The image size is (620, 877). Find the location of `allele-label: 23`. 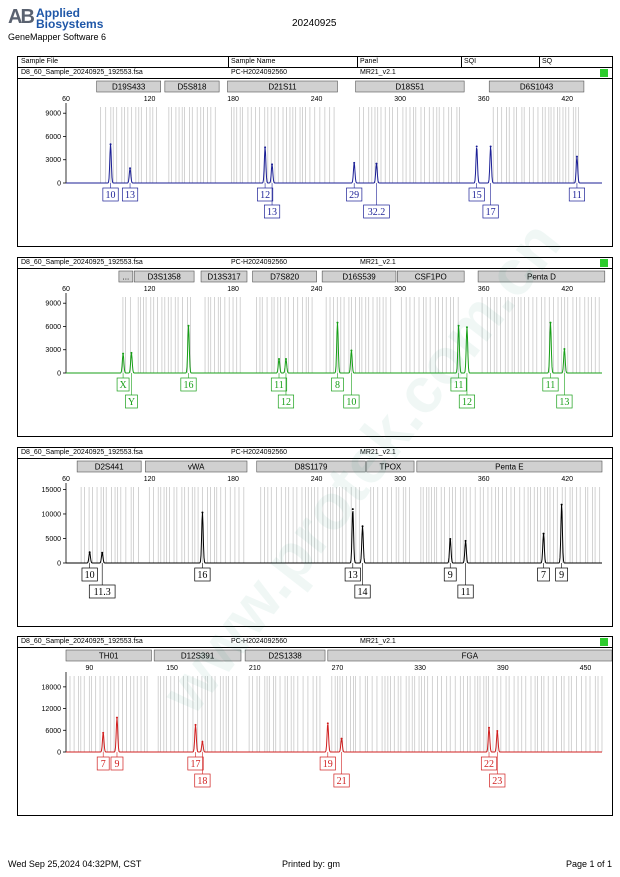

allele-label: 23 is located at coordinates (497, 781).